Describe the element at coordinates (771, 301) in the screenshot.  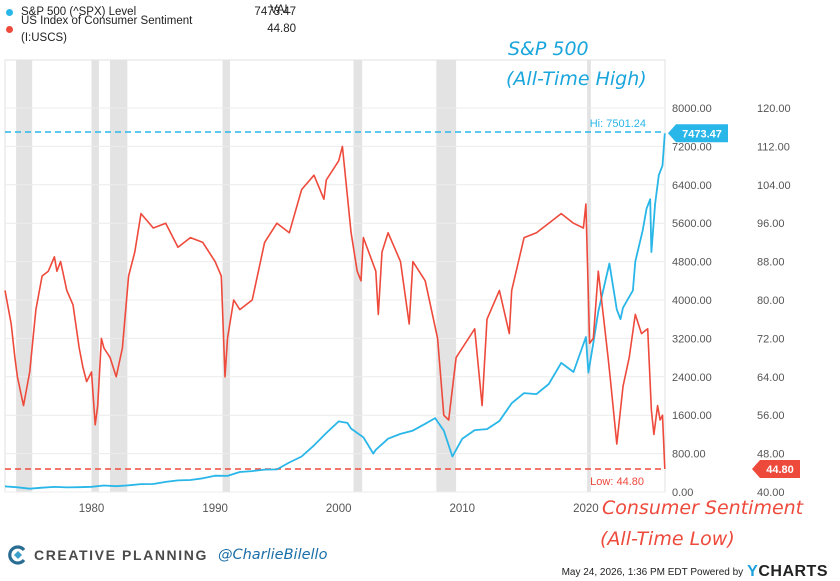
I see `right-axis-tick-label: 80.00` at that location.